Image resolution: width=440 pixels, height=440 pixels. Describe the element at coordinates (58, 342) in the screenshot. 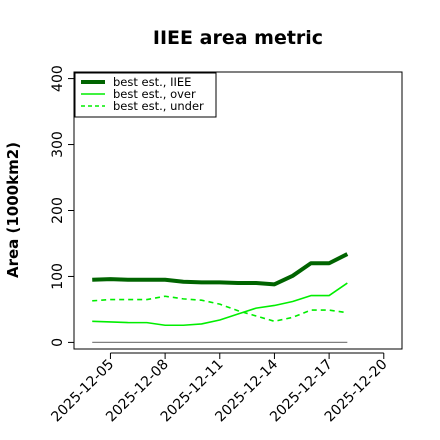

I see `y-tick-label: 0` at that location.